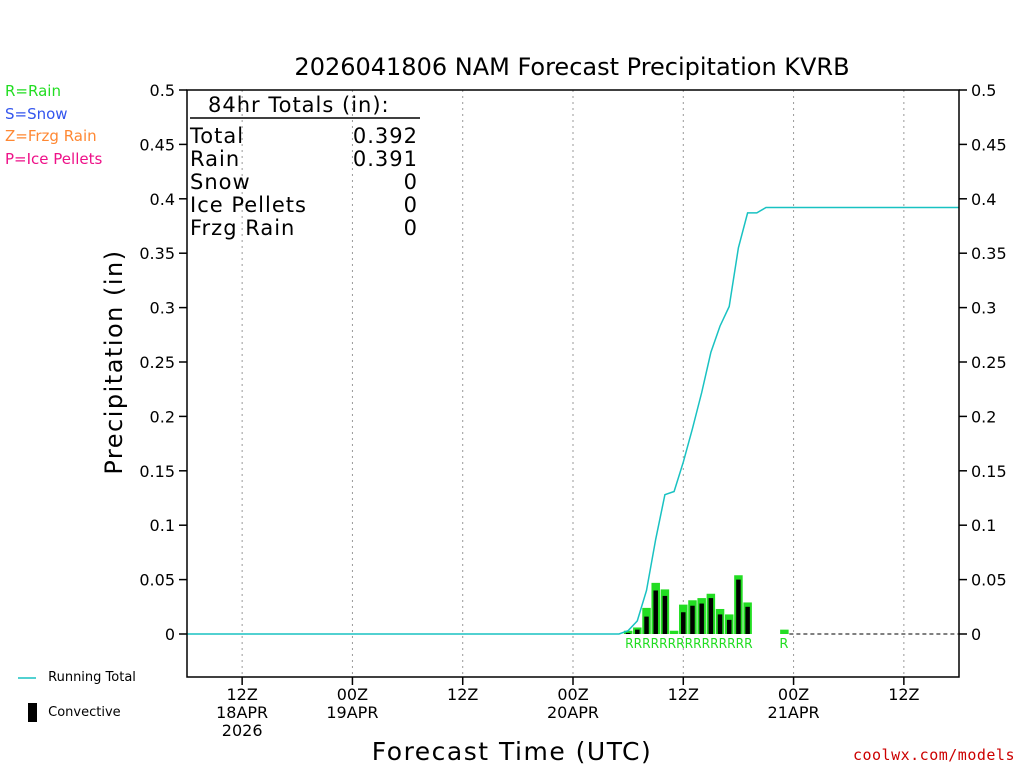 This screenshot has width=1024, height=768. I want to click on y-tick-label-right: 0.4, so click(983, 199).